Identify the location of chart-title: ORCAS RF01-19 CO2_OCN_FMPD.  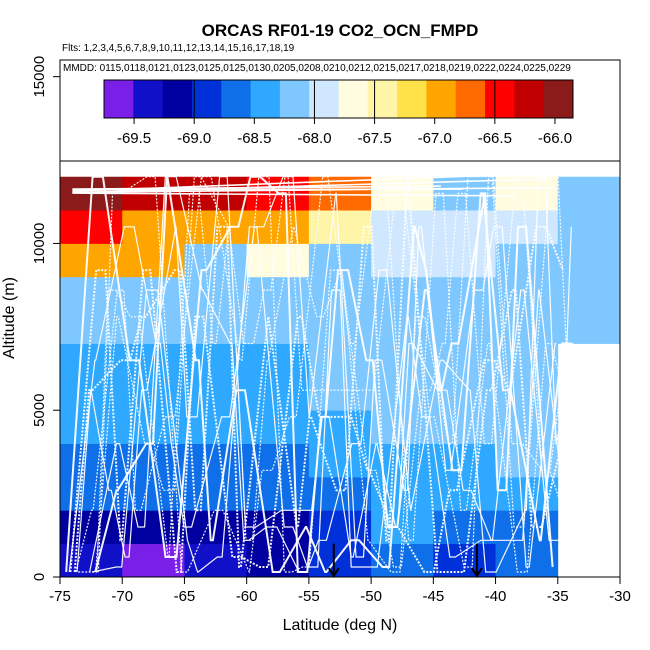
(340, 30).